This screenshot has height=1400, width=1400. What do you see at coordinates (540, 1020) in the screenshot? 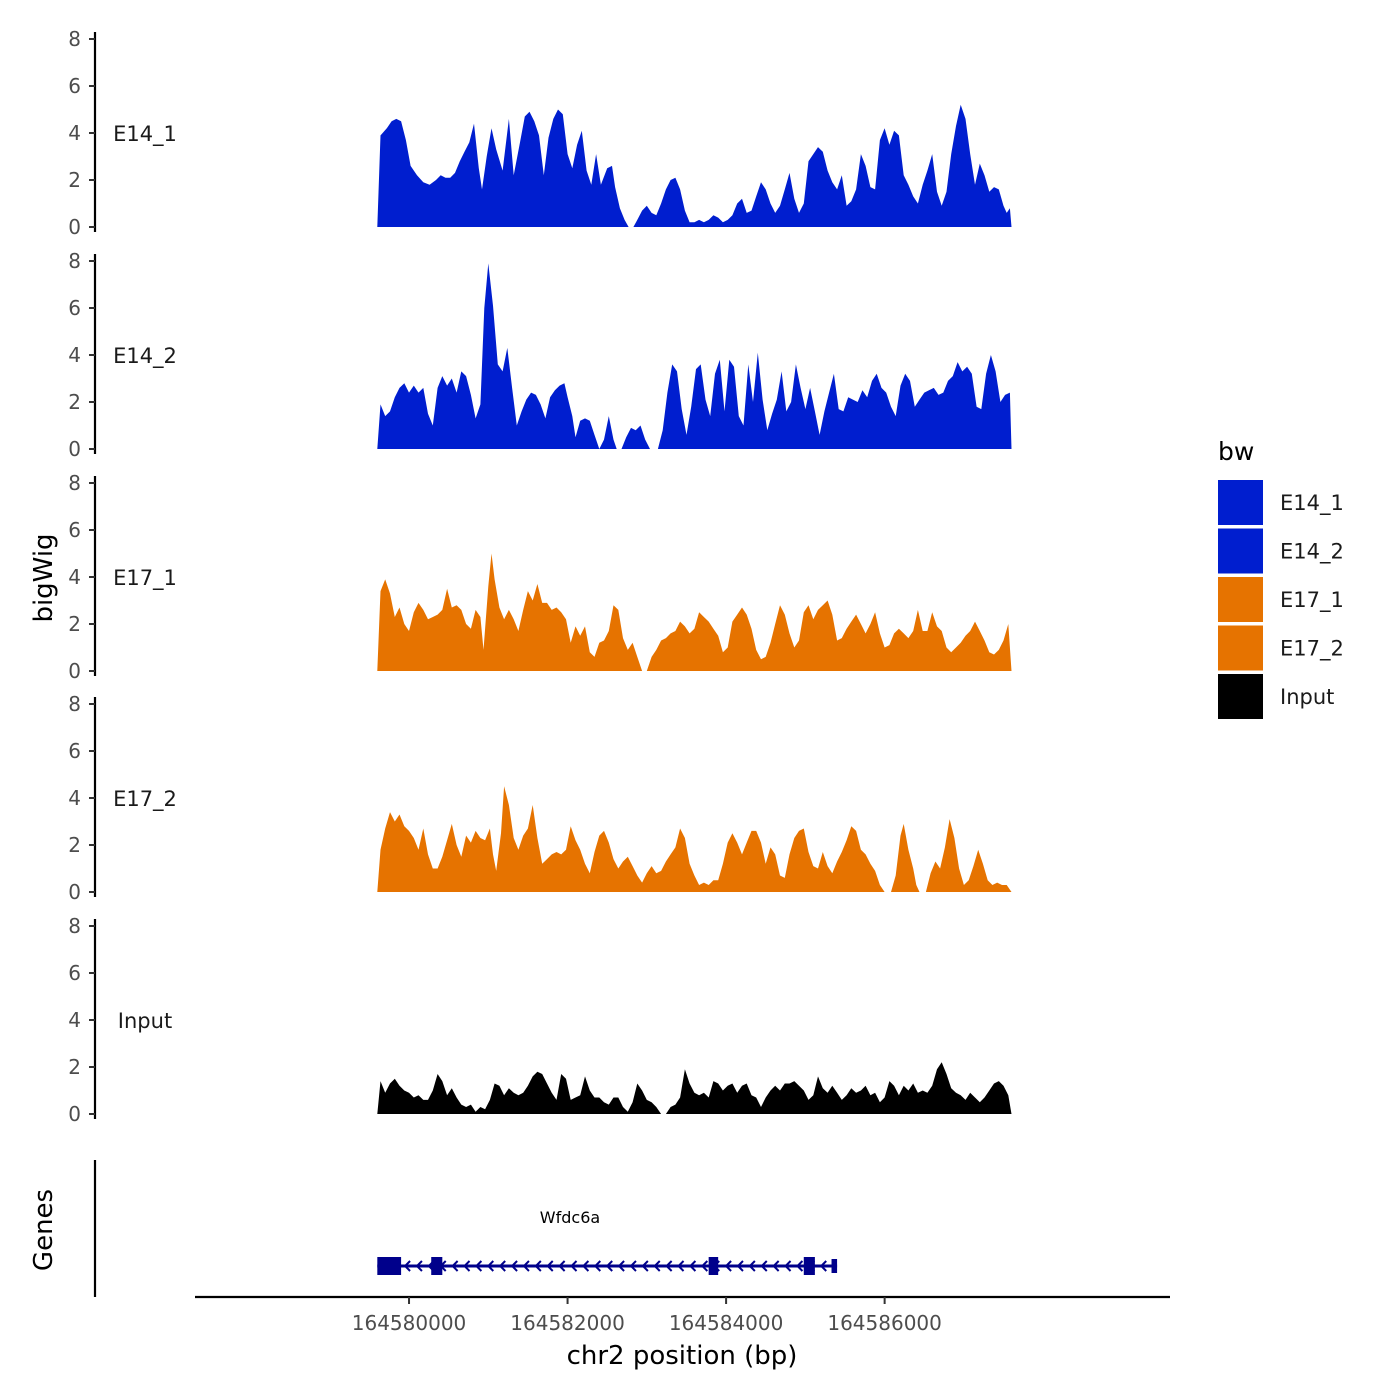
I see `panel-input: 0 2 4 6 8` at bounding box center [540, 1020].